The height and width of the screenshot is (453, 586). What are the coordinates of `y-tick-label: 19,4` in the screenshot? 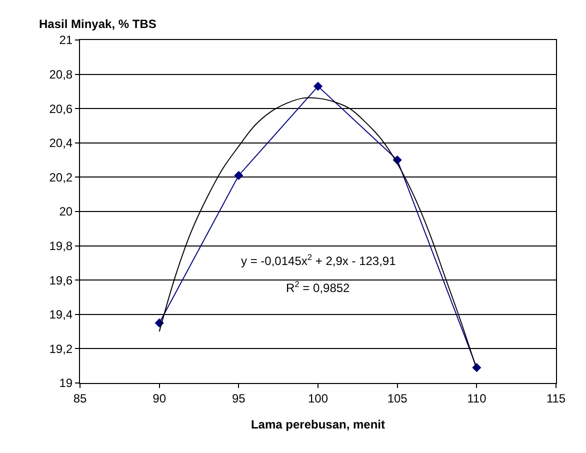 It's located at (61, 315).